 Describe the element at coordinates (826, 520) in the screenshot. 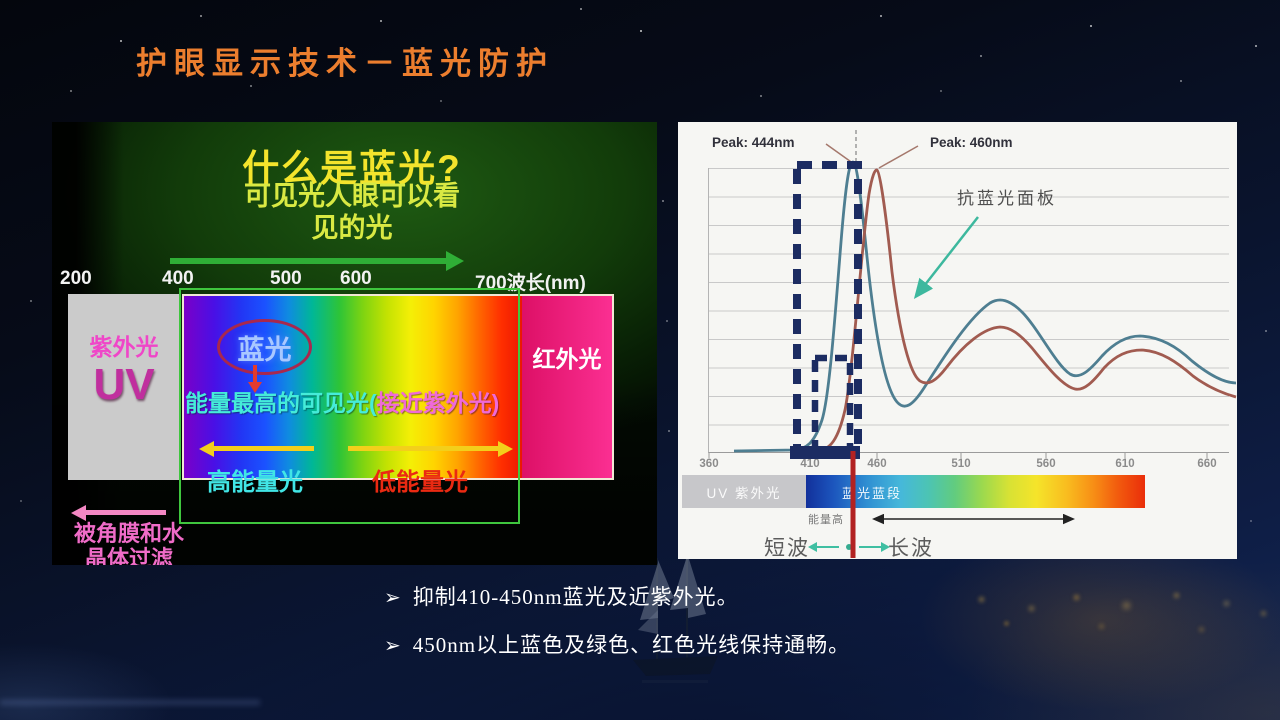

I see `energy-high-label: 能量高` at that location.